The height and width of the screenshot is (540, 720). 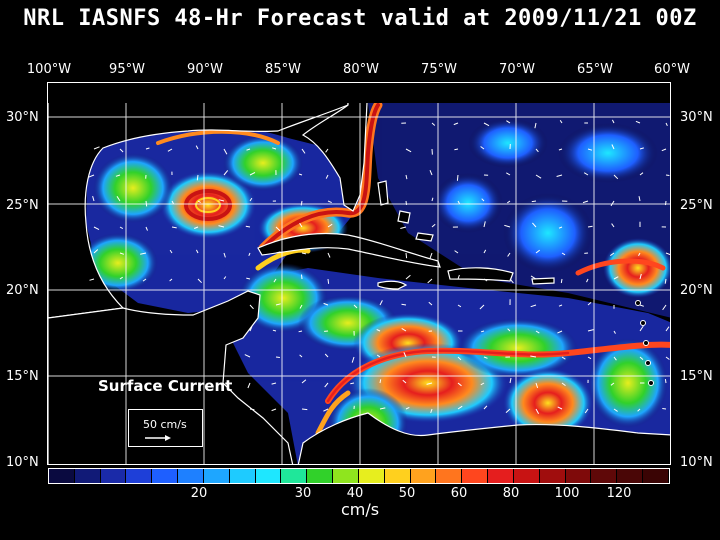 What do you see at coordinates (595, 69) in the screenshot?
I see `lon-label: 65°W` at bounding box center [595, 69].